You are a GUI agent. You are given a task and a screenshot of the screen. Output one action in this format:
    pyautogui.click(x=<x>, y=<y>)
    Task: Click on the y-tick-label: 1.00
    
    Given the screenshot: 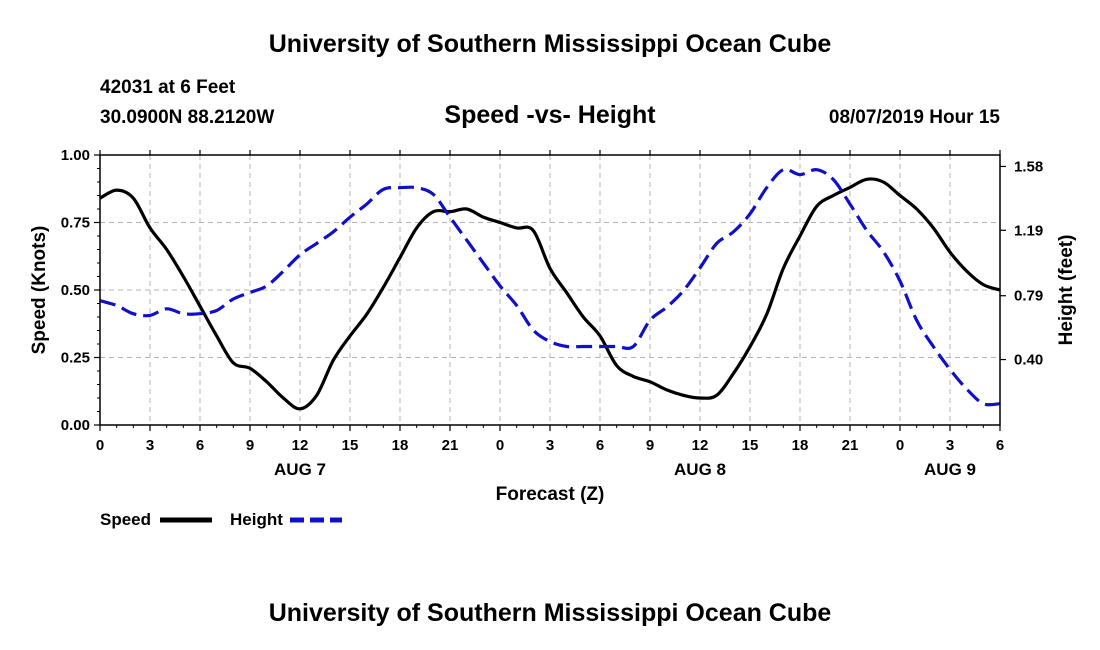 What is the action you would take?
    pyautogui.click(x=75, y=155)
    